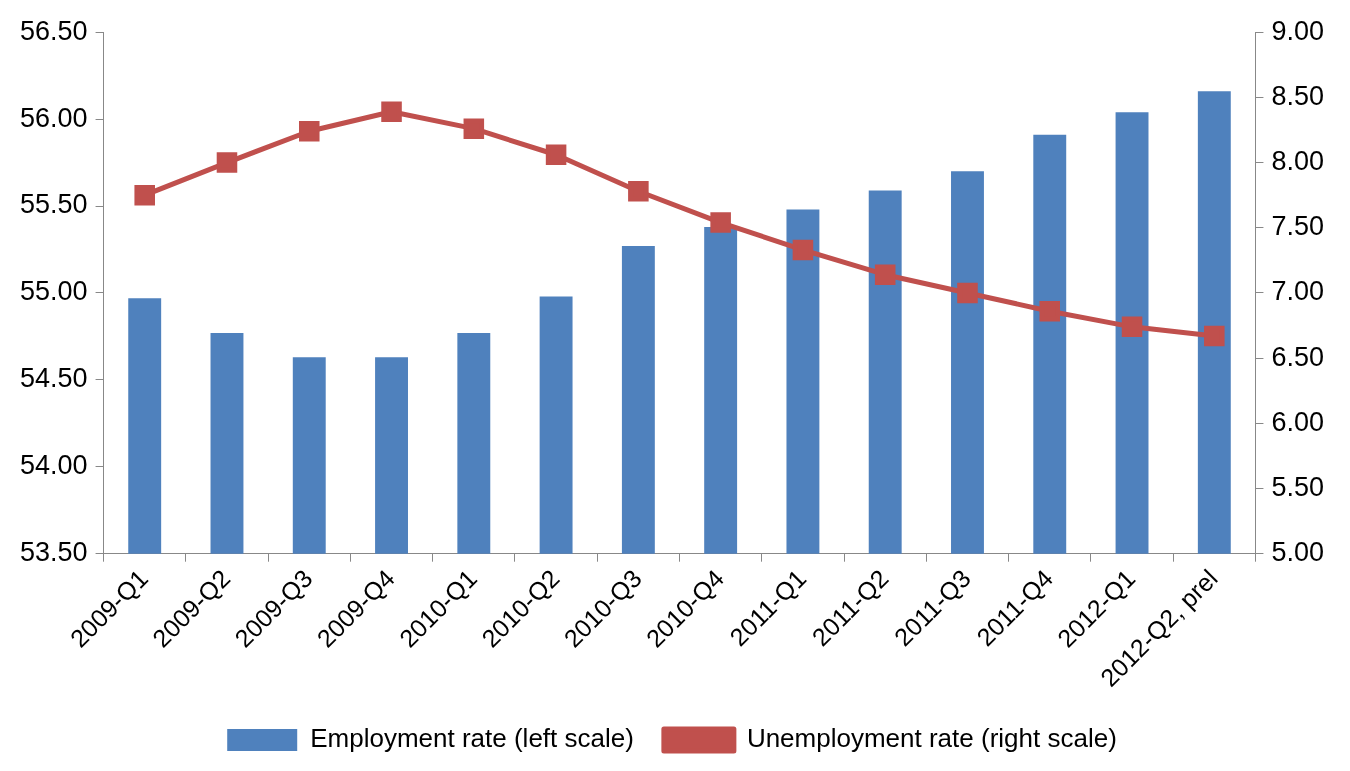  What do you see at coordinates (53, 117) in the screenshot?
I see `y-tick-label: 56.00` at bounding box center [53, 117].